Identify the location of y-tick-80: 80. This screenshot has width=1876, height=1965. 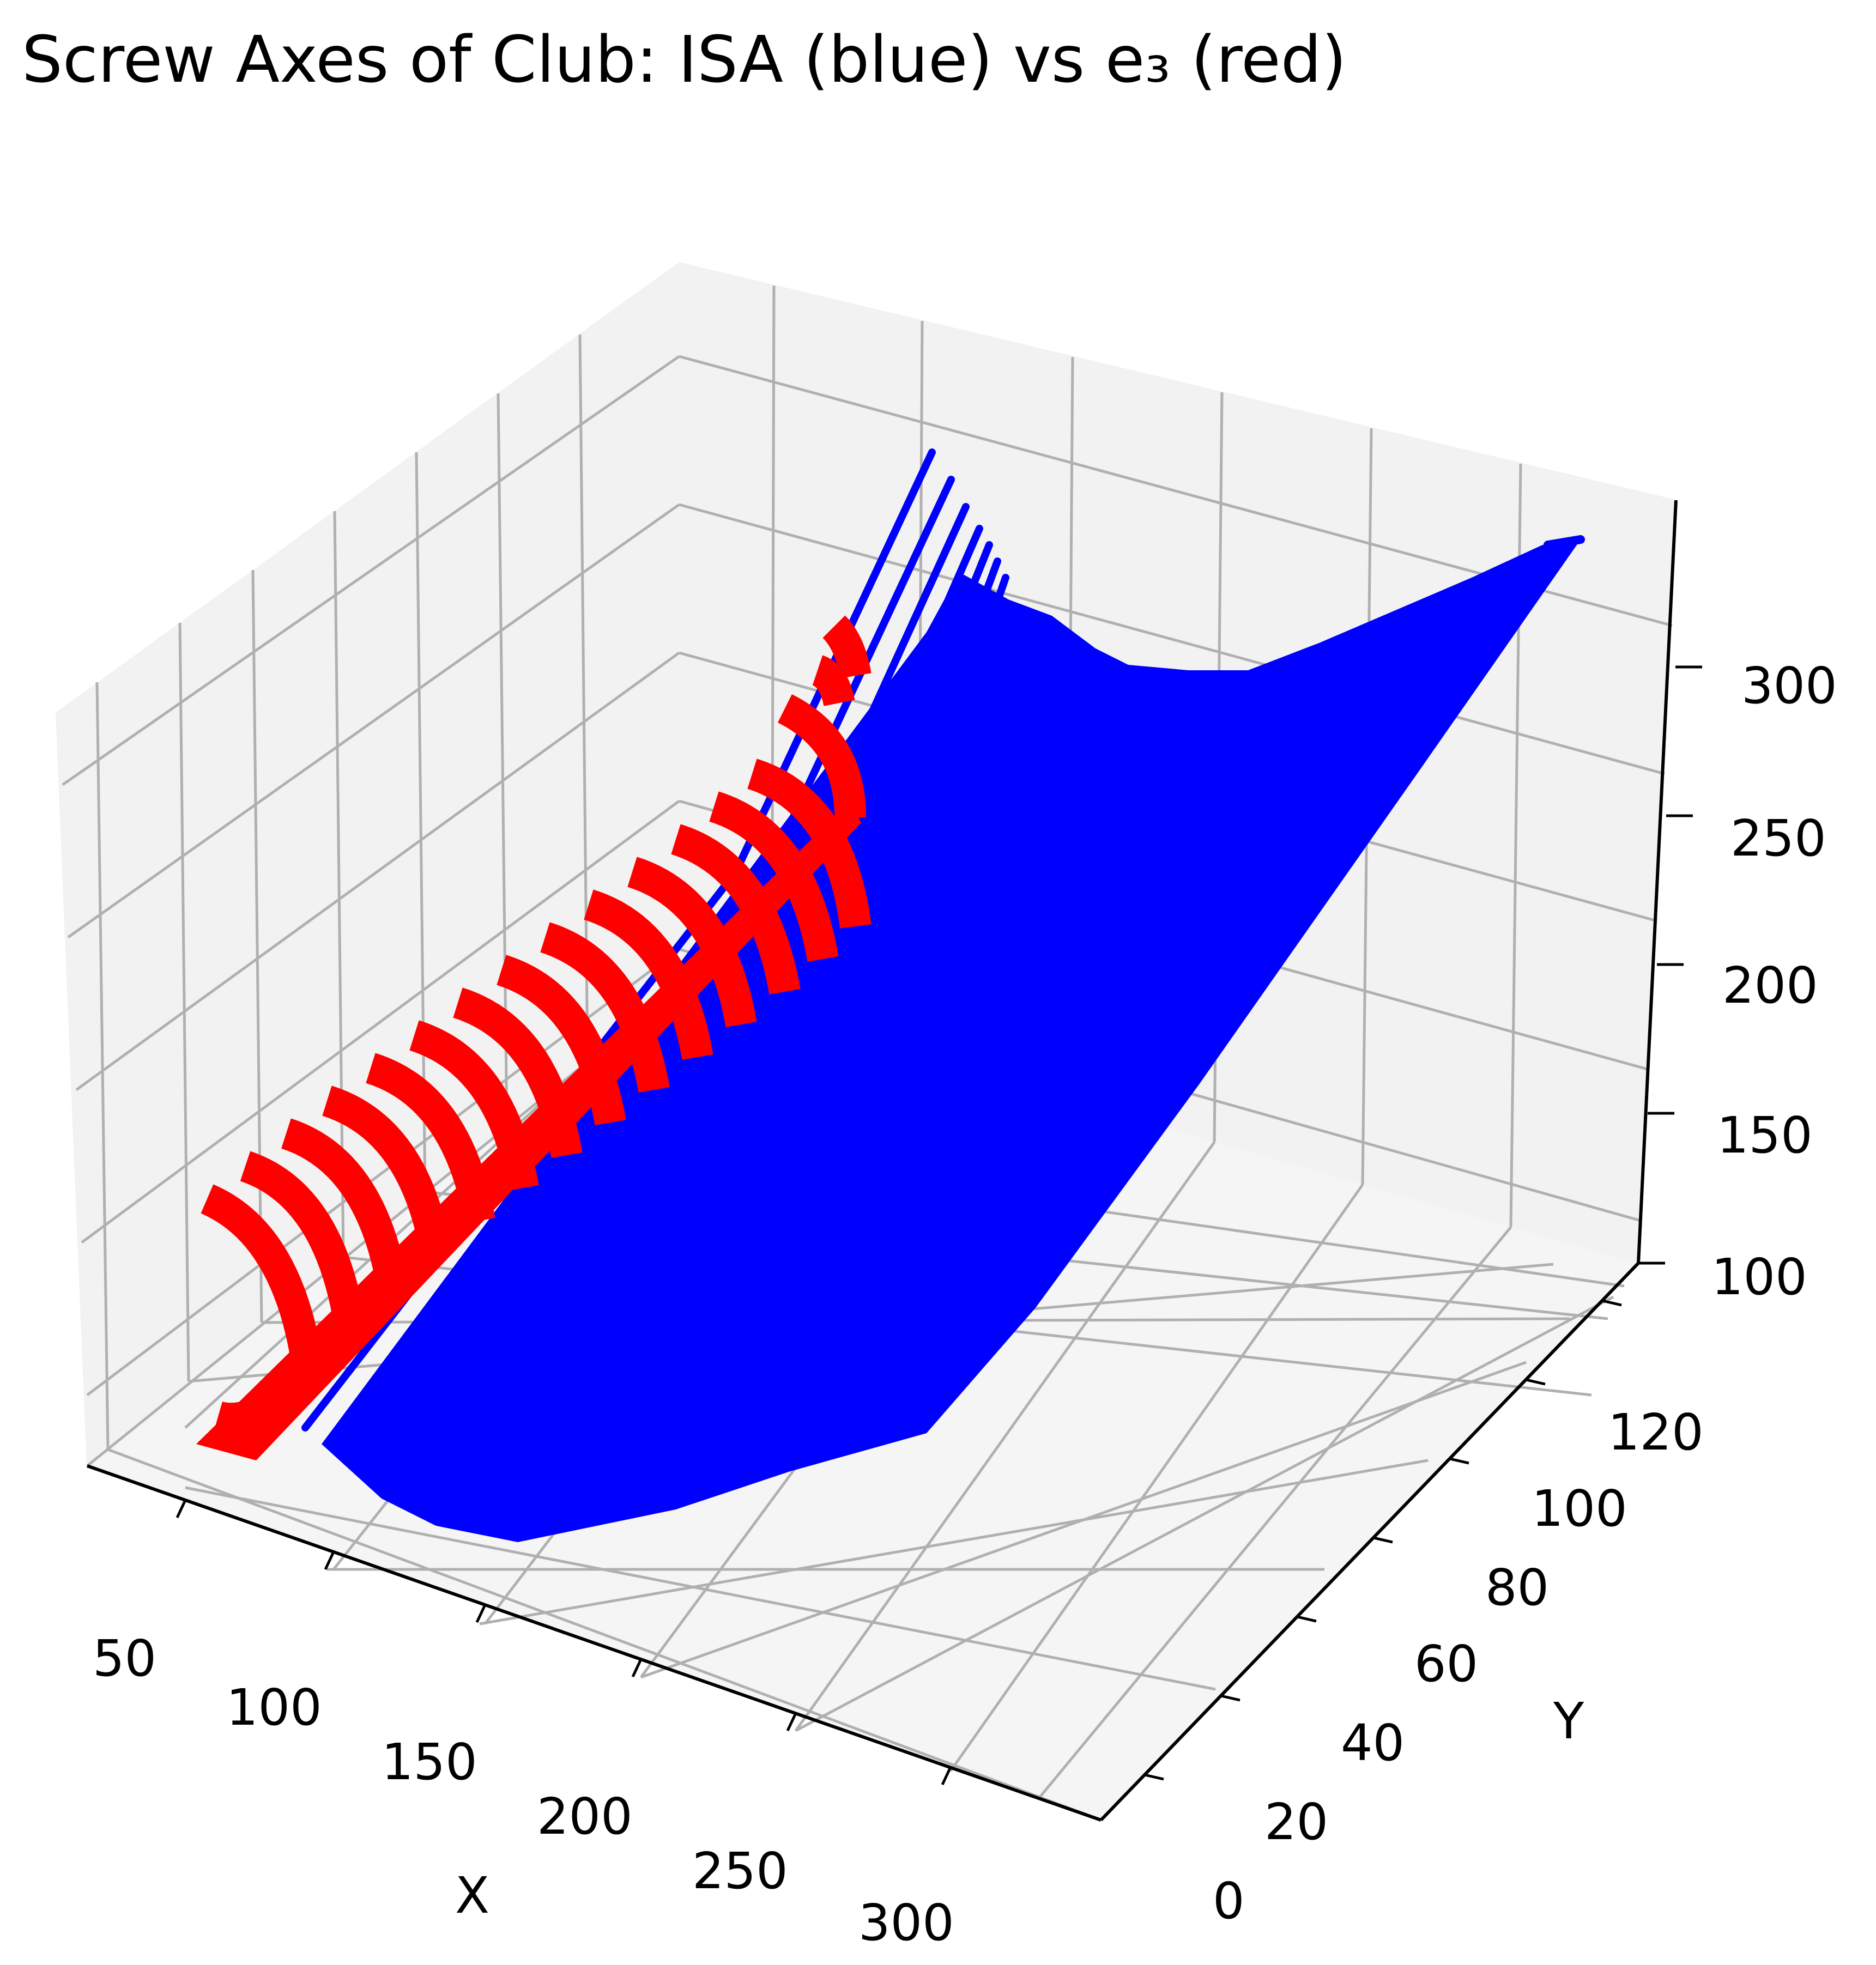
(1517, 1587).